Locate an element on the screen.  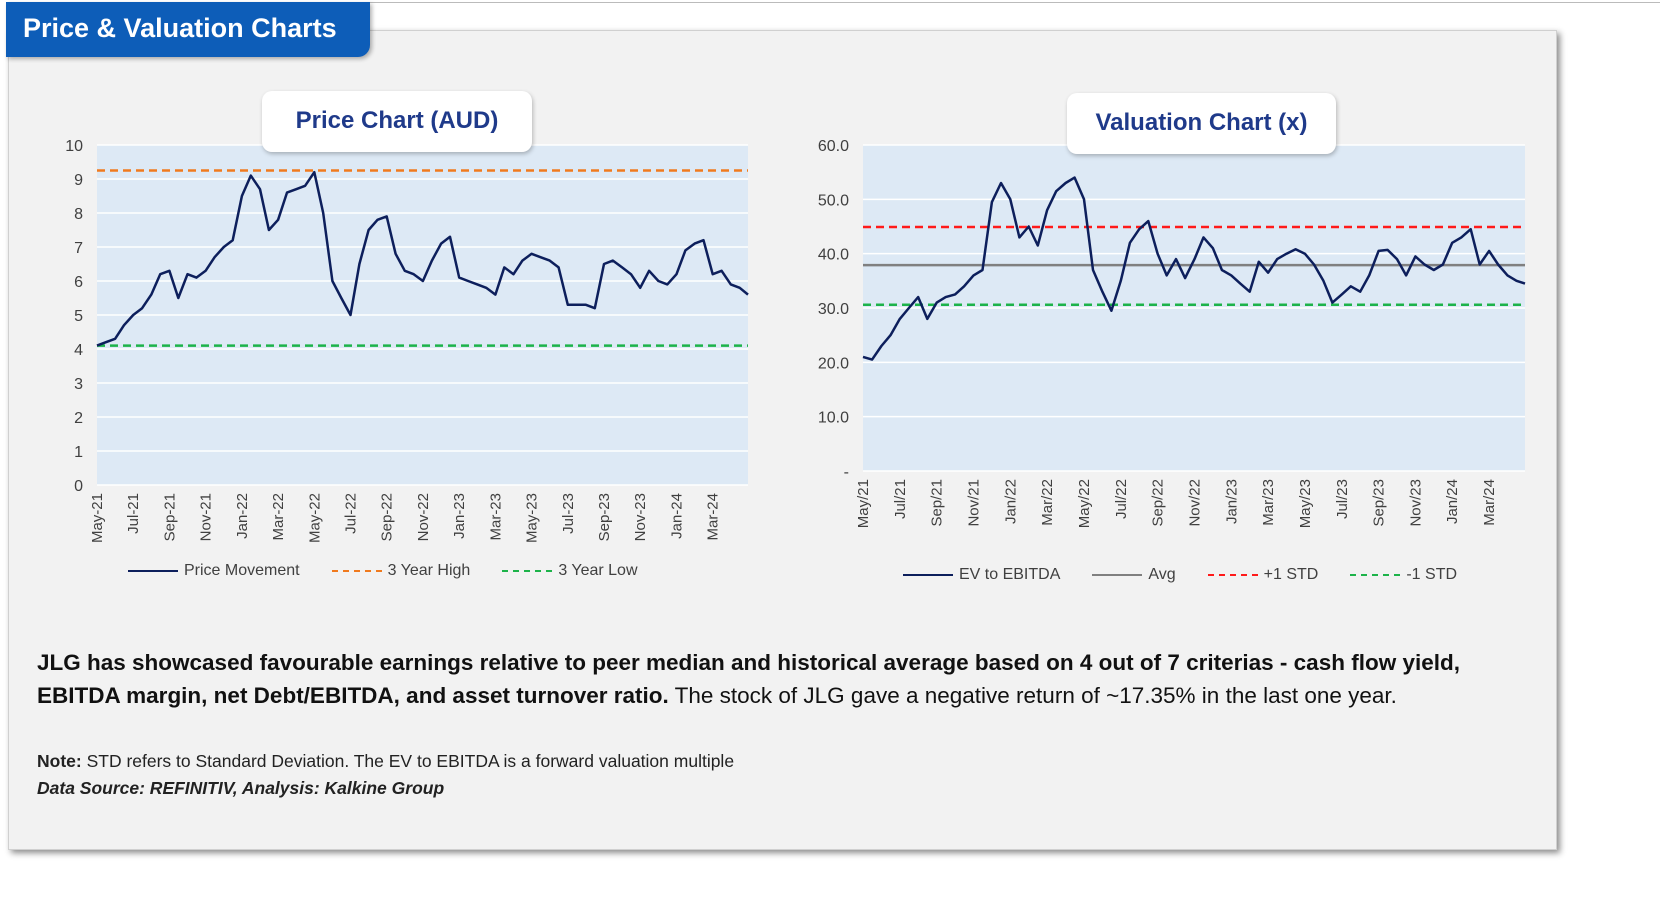
y-tick-label: 0 is located at coordinates (78, 486).